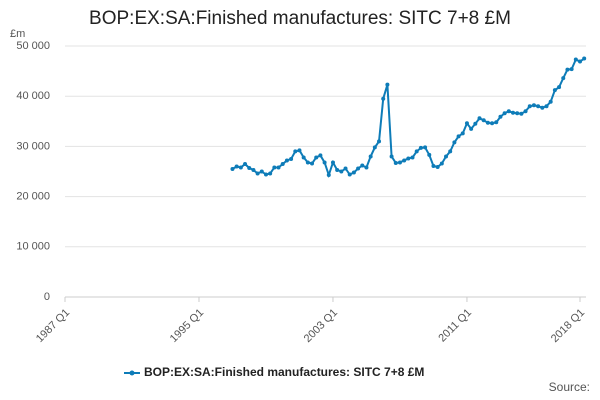  I want to click on x-tick-label: 1987 Q1, so click(53, 326).